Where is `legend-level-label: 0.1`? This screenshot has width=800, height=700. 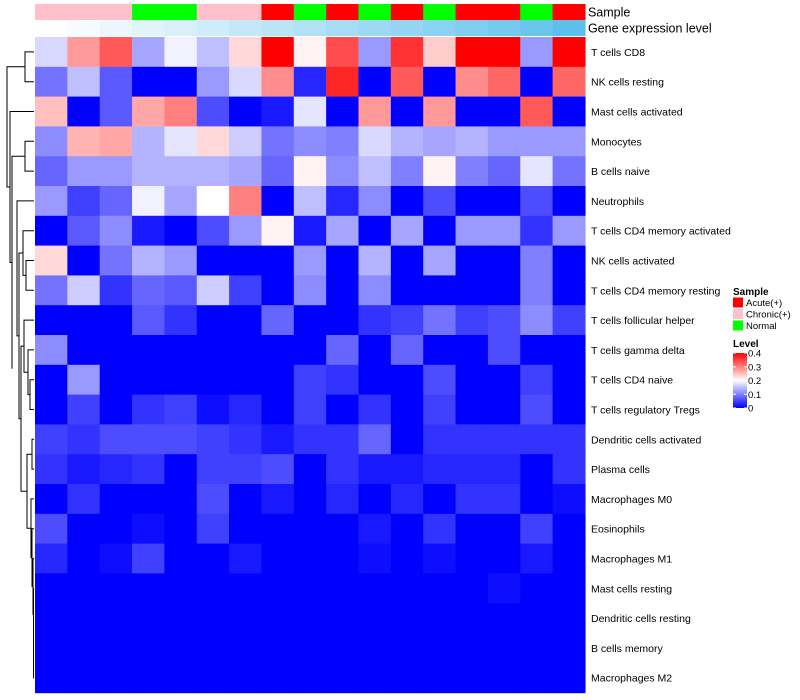
legend-level-label: 0.1 is located at coordinates (754, 395).